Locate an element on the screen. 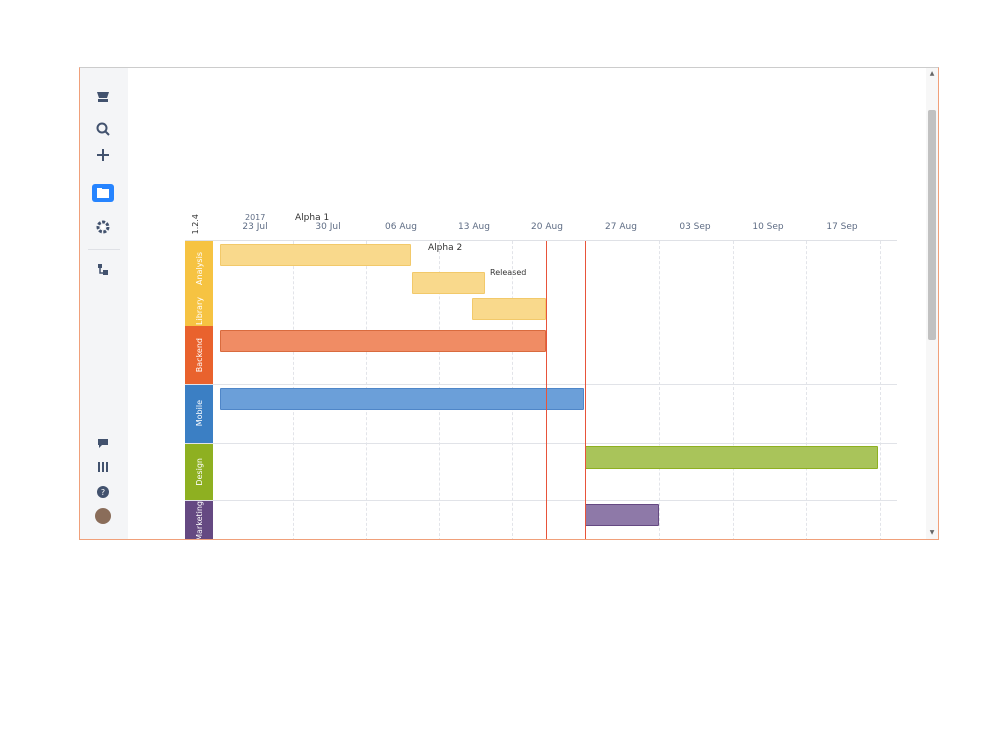 This screenshot has width=999, height=742. epic-bar-research is located at coordinates (448, 283).